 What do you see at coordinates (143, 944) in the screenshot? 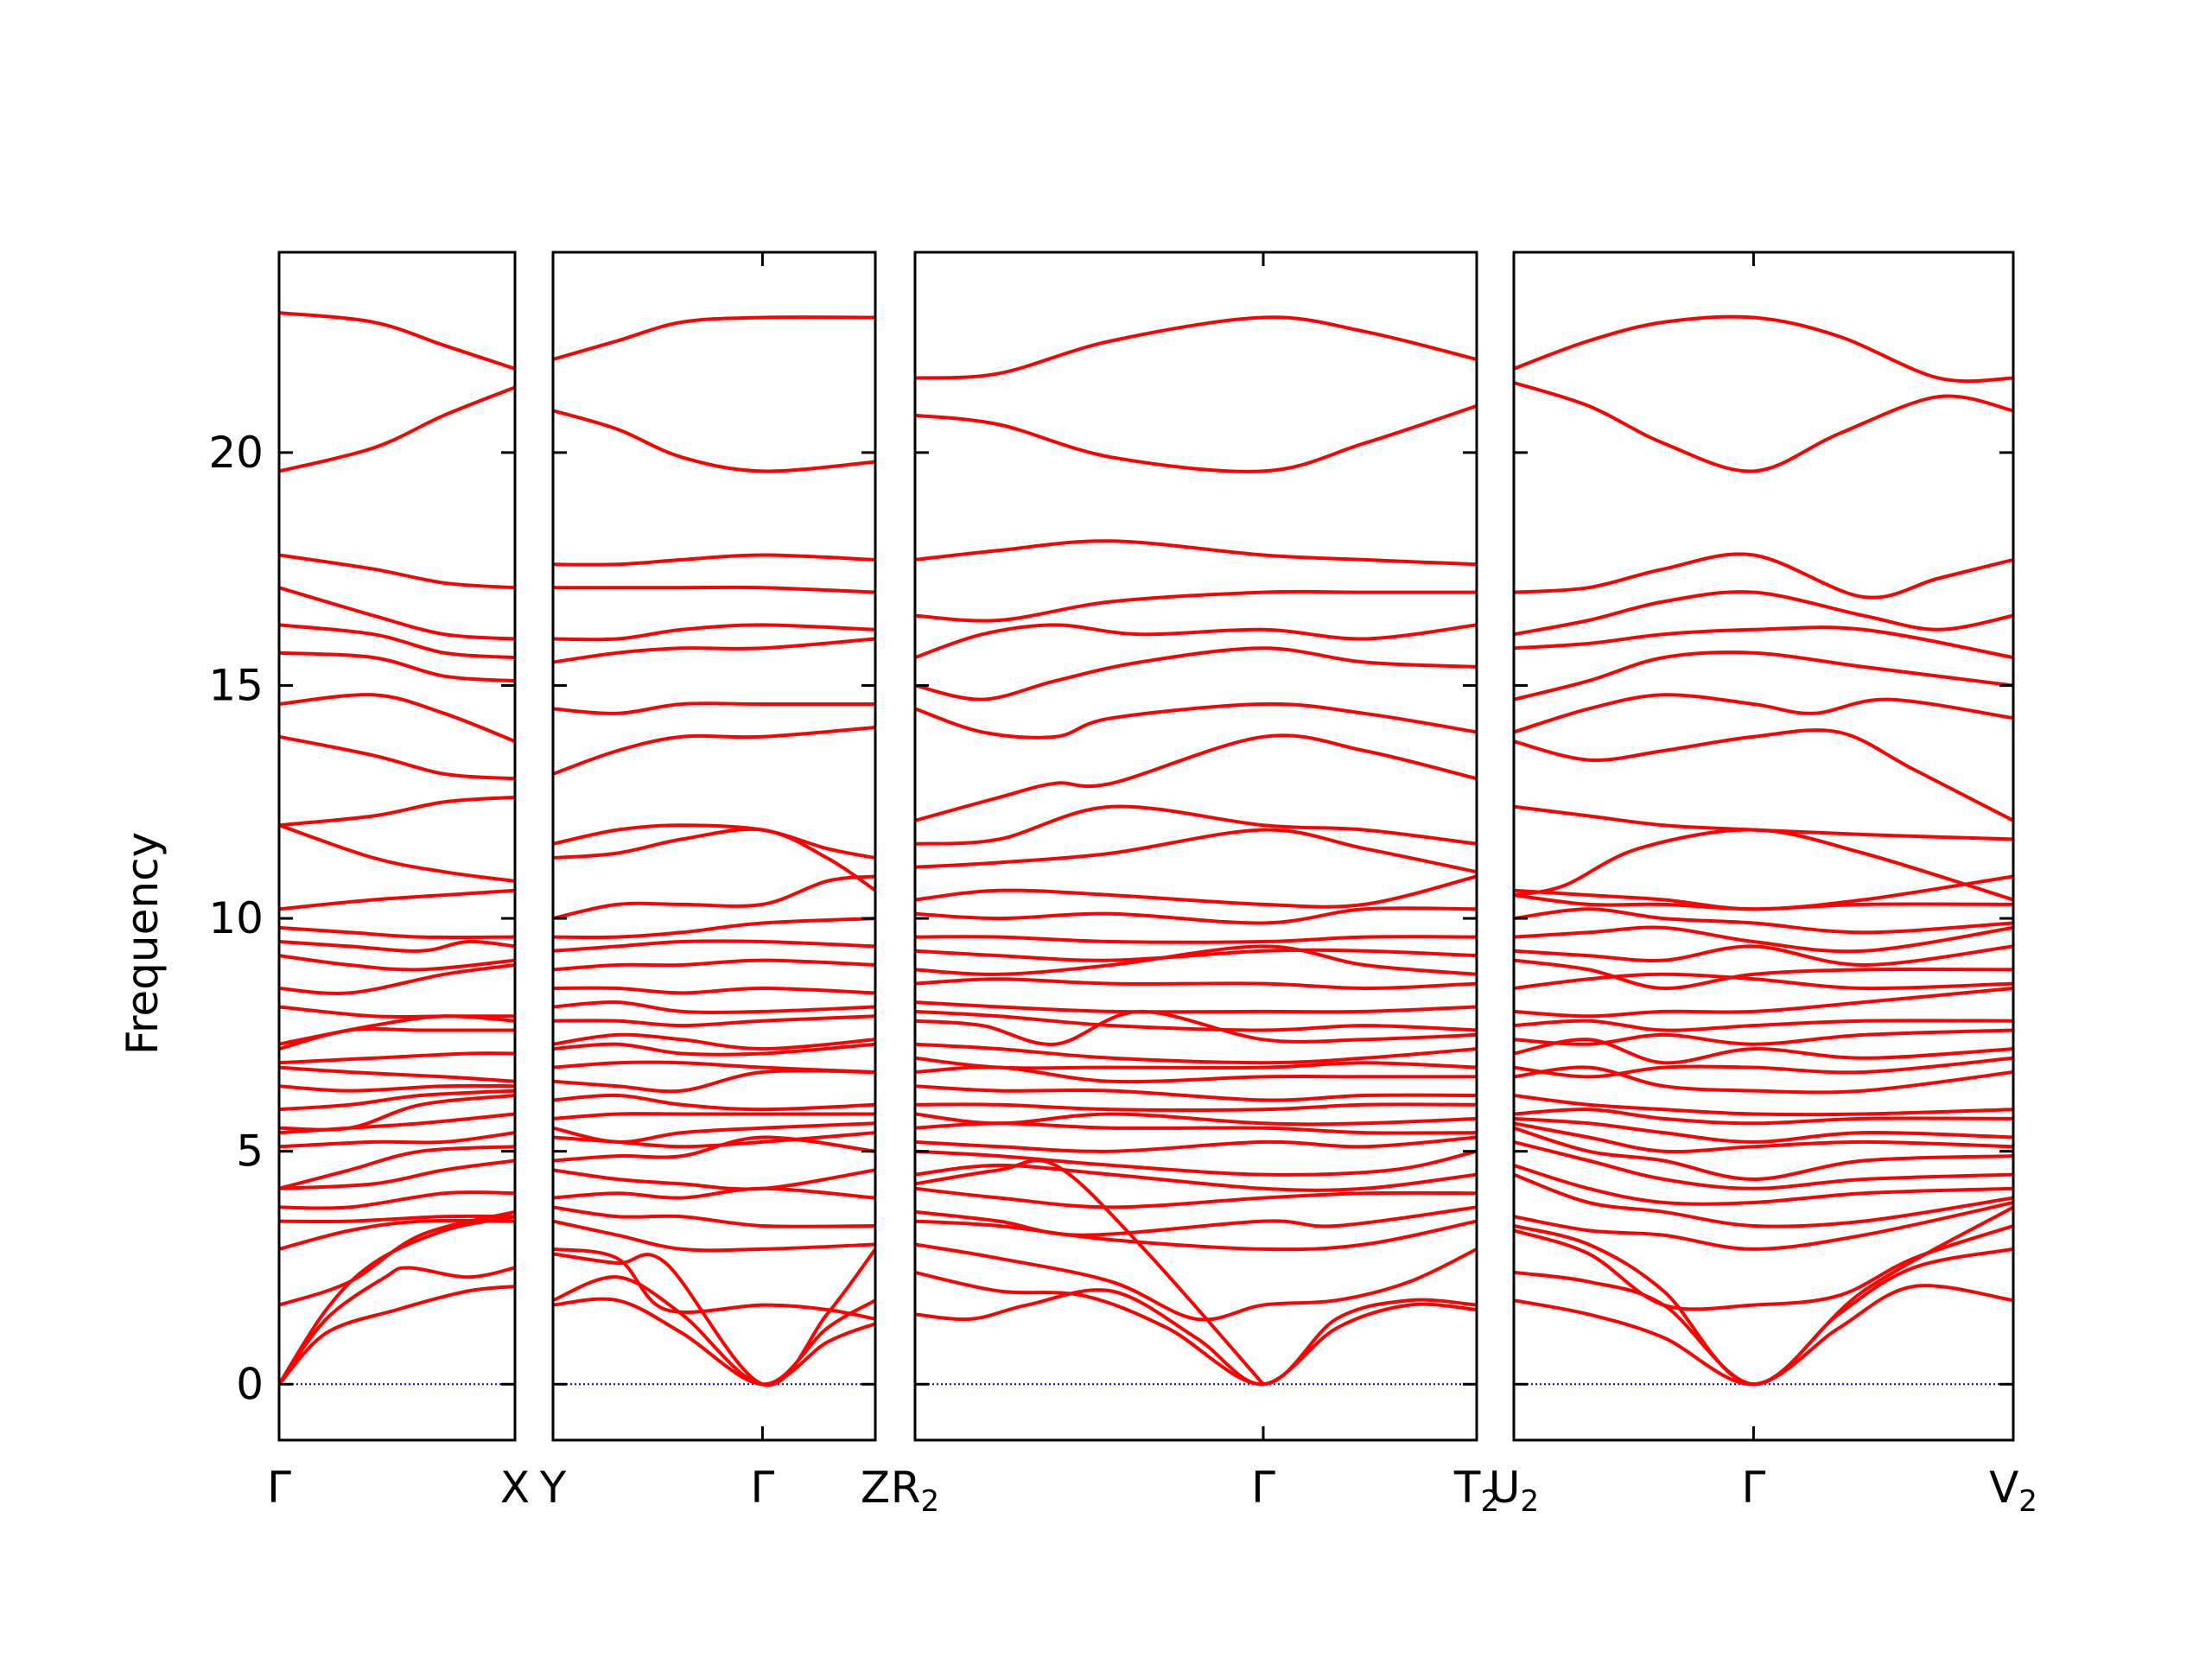
I see `y-axis-title: Frequency` at bounding box center [143, 944].